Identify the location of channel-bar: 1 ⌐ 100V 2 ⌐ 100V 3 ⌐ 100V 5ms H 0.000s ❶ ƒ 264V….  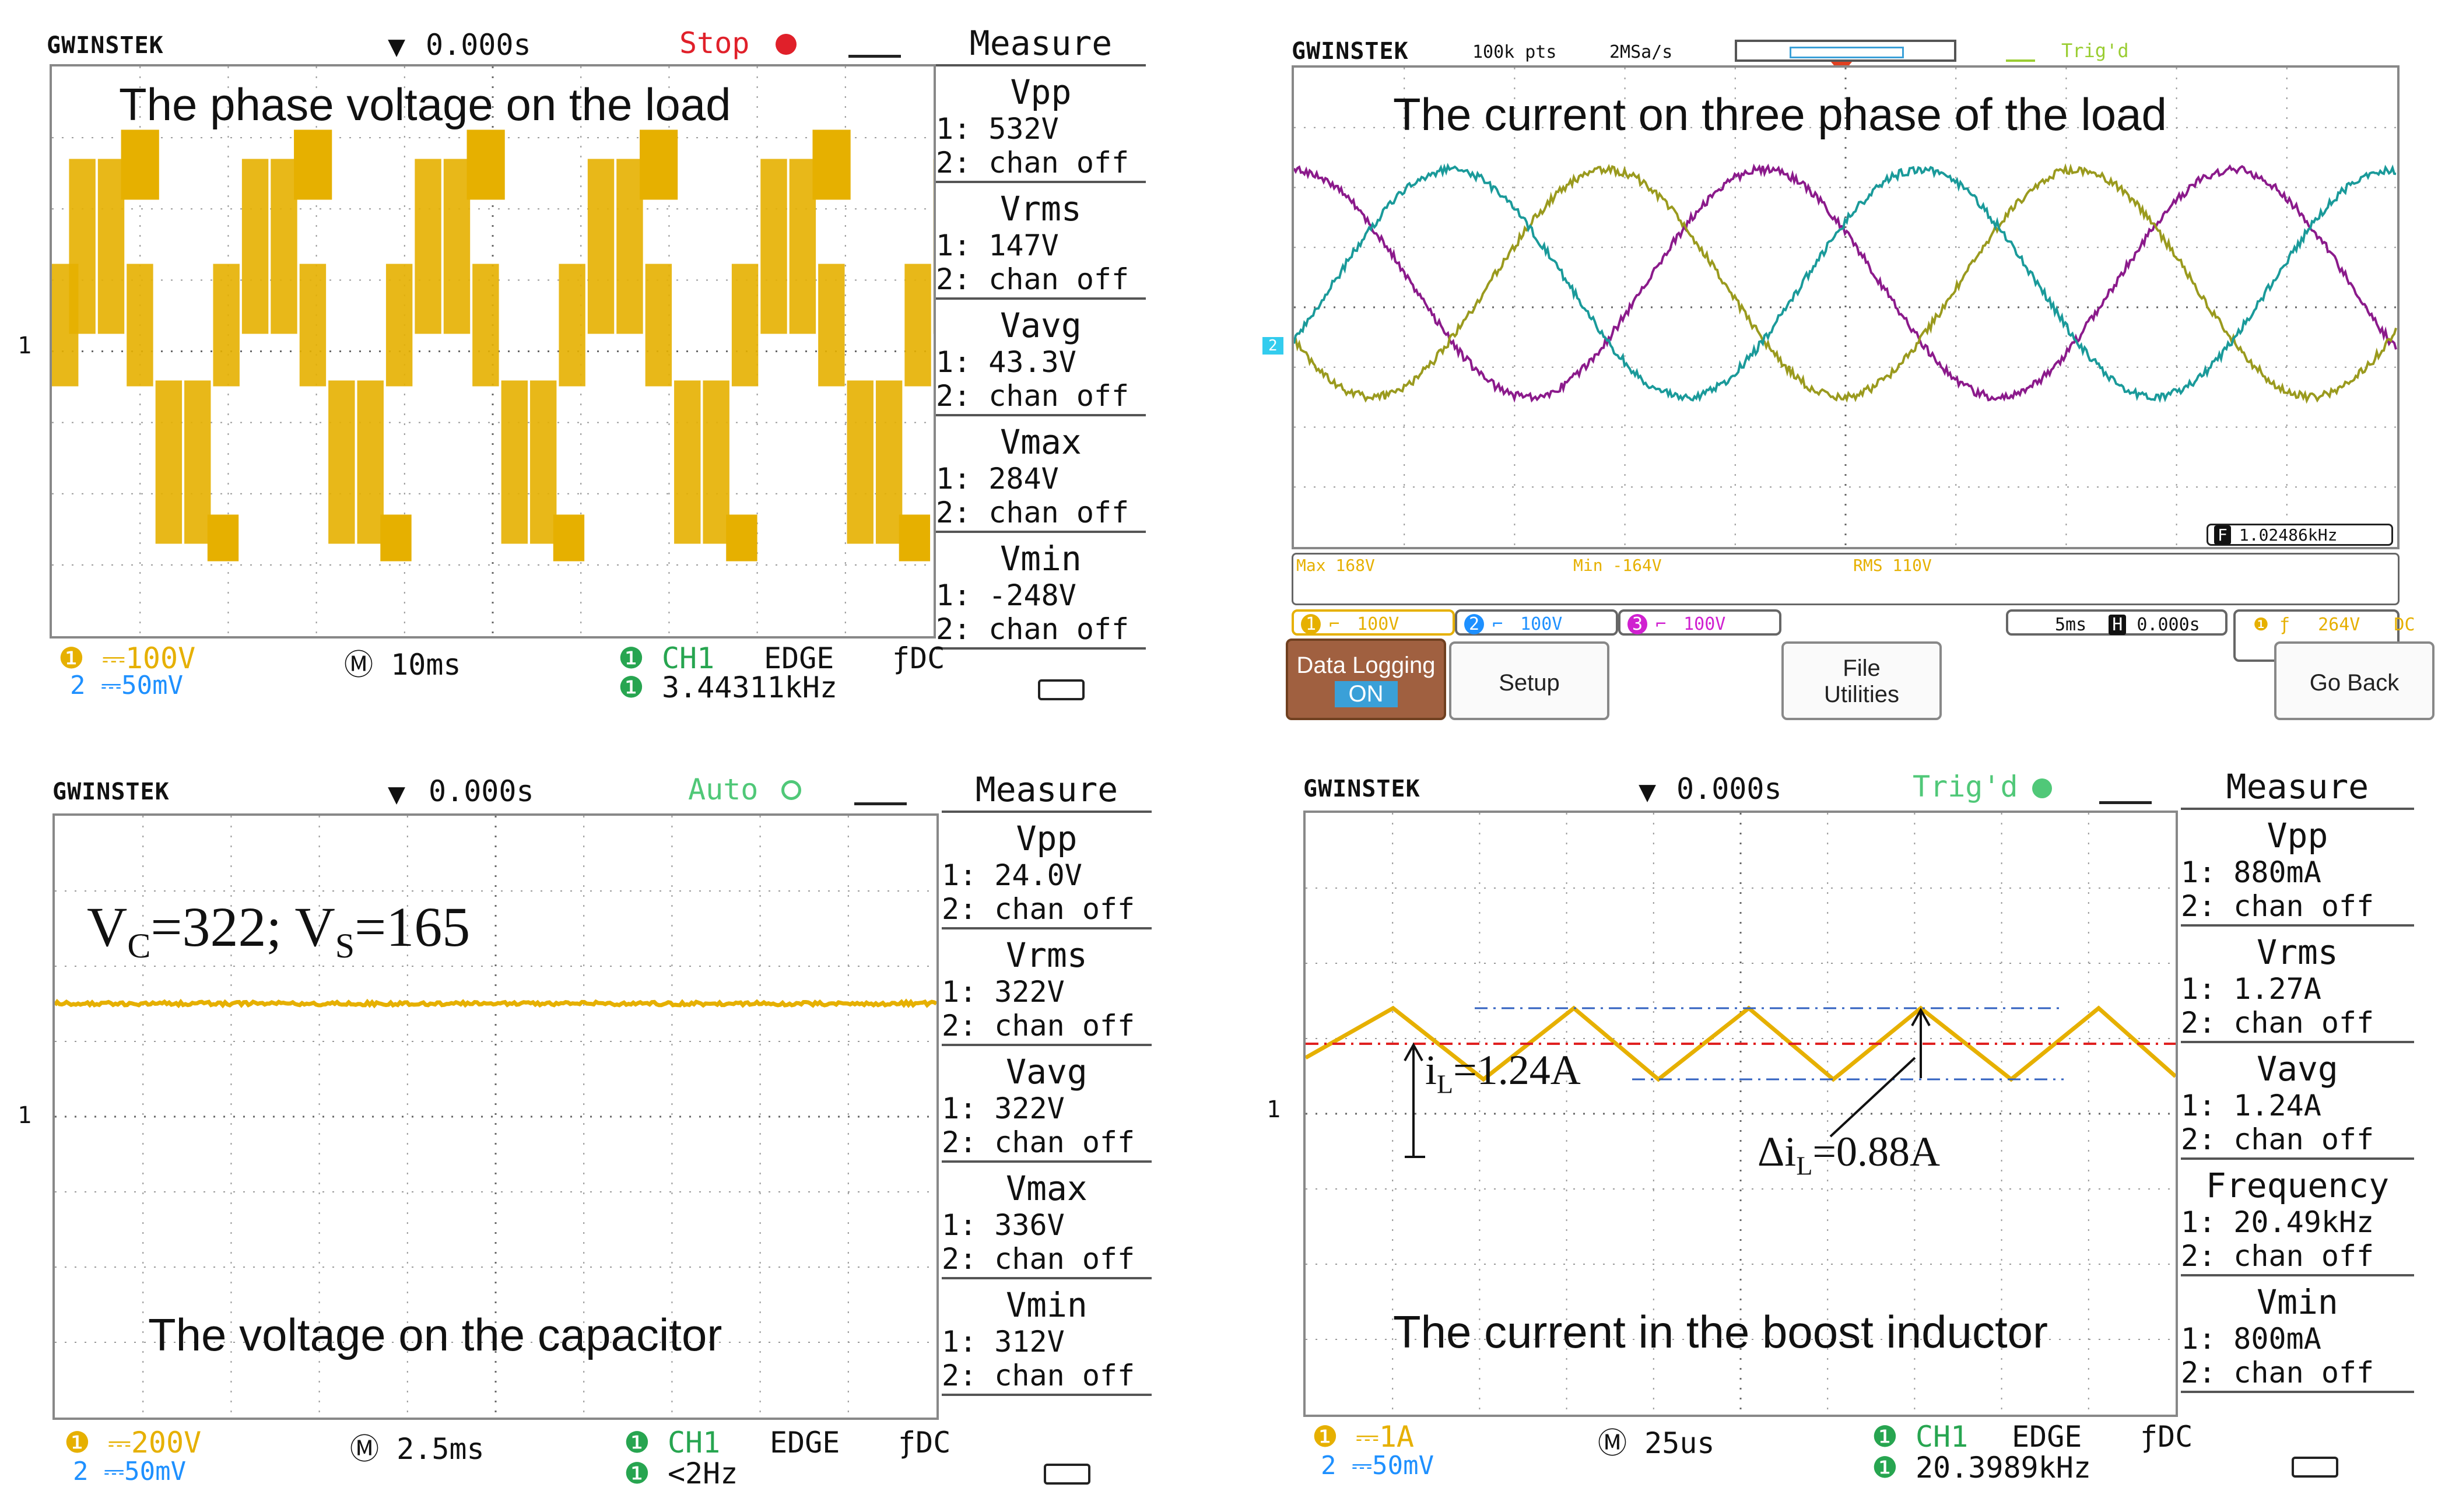
(1846, 622).